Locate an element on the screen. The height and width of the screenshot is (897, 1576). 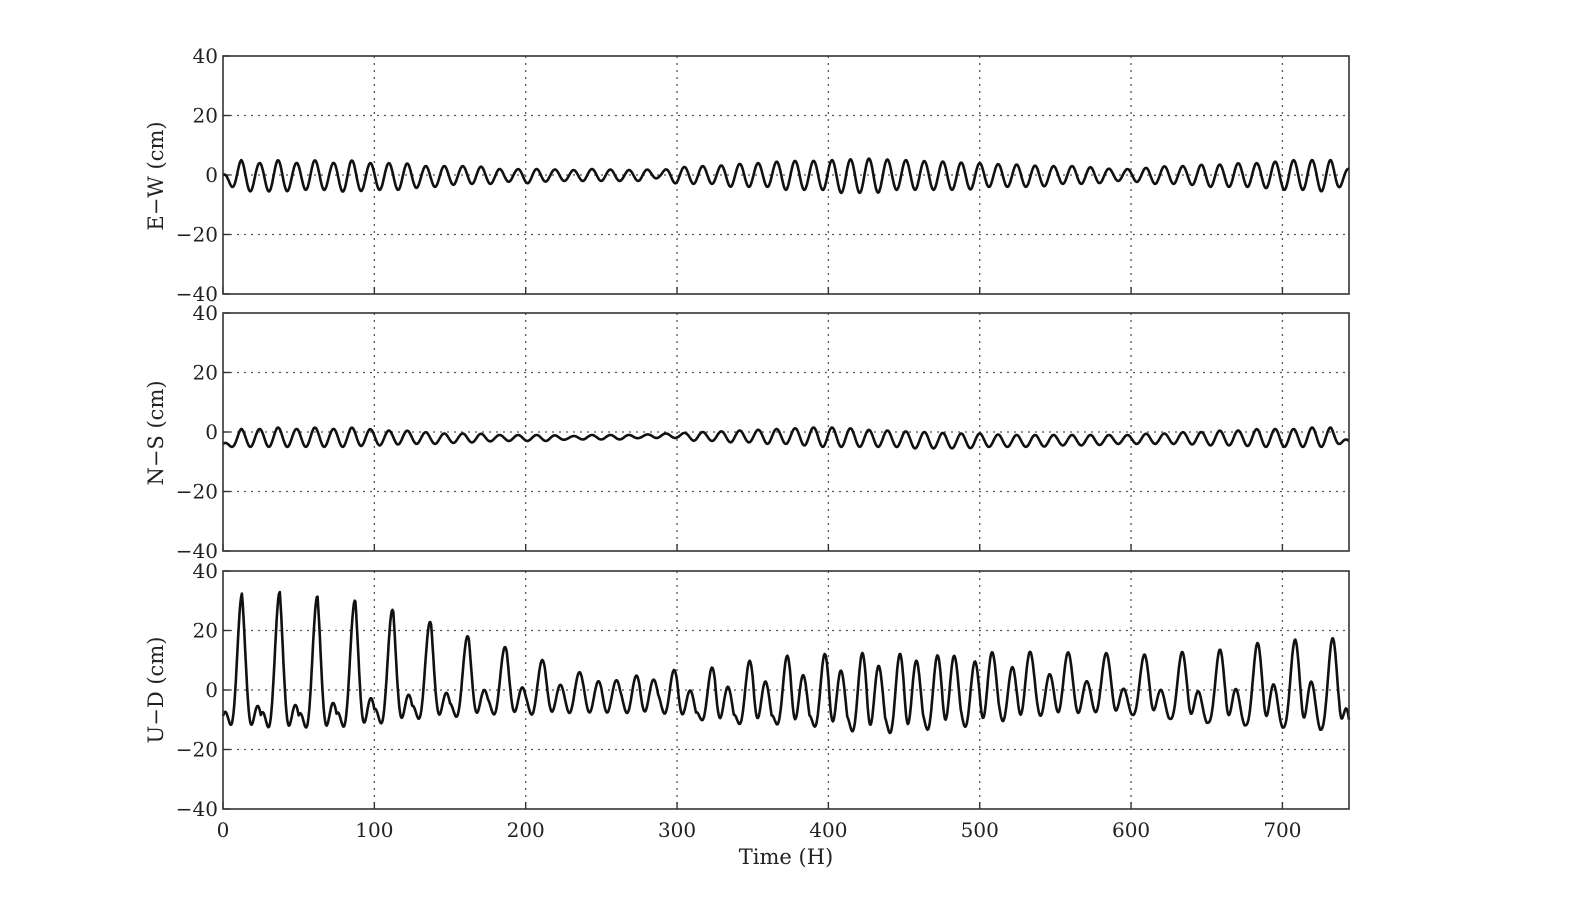
xlabel-time: Time (H) is located at coordinates (786, 857).